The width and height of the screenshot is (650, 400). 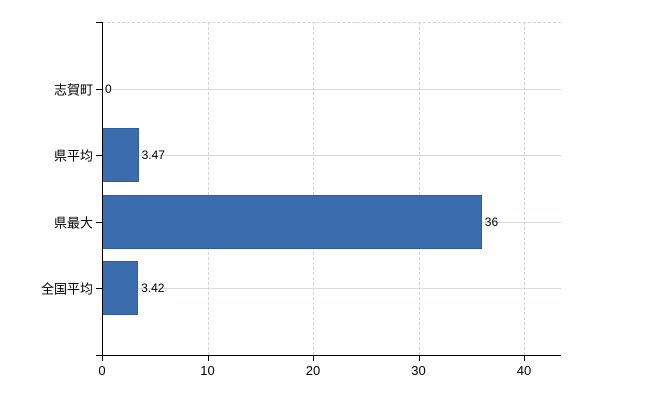 I want to click on category-label: 志賀町, so click(x=73, y=90).